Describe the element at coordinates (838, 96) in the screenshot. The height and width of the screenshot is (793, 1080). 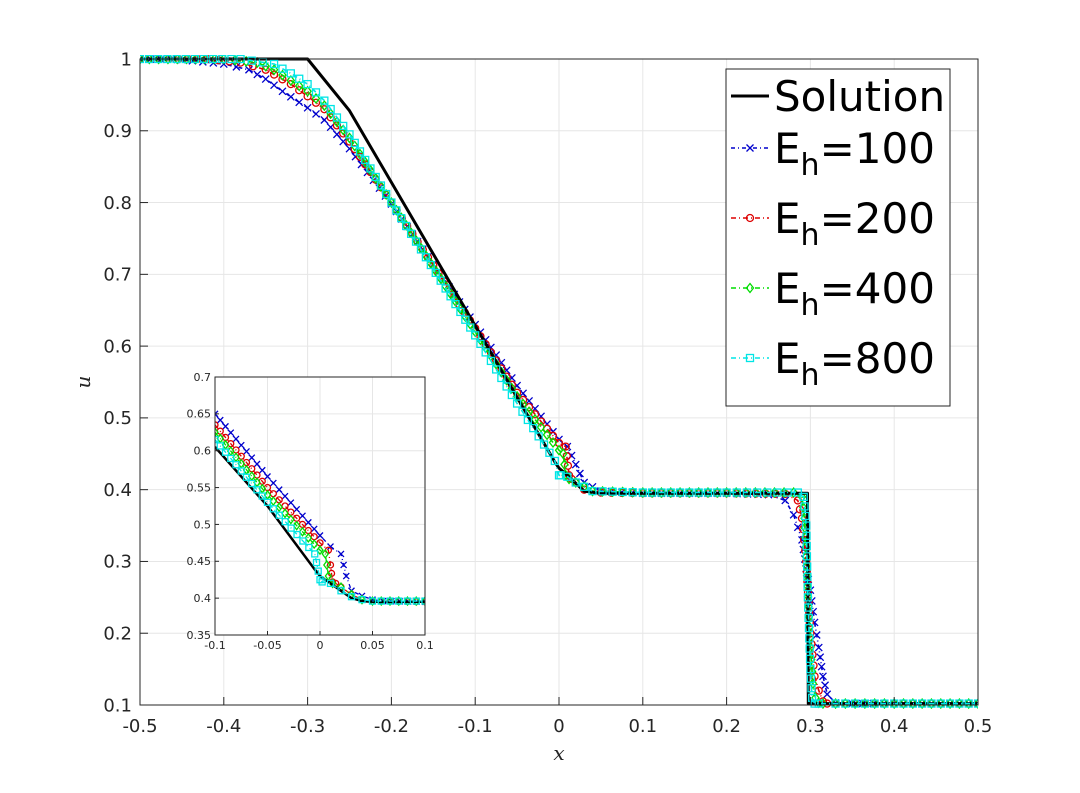
I see `legend-item: Solution` at that location.